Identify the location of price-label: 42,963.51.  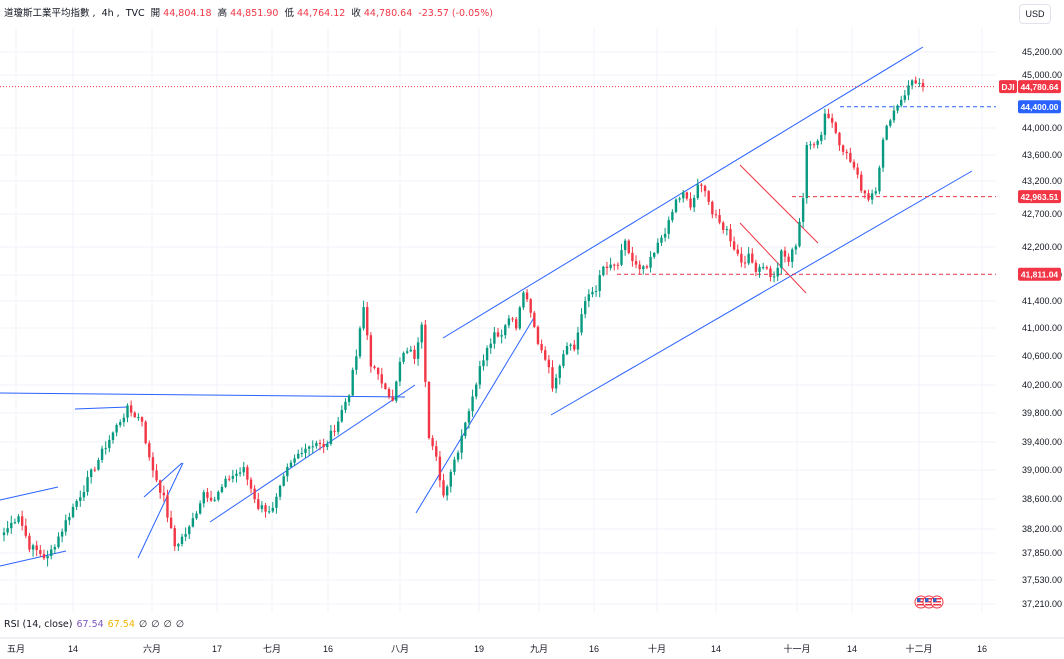
(1040, 197).